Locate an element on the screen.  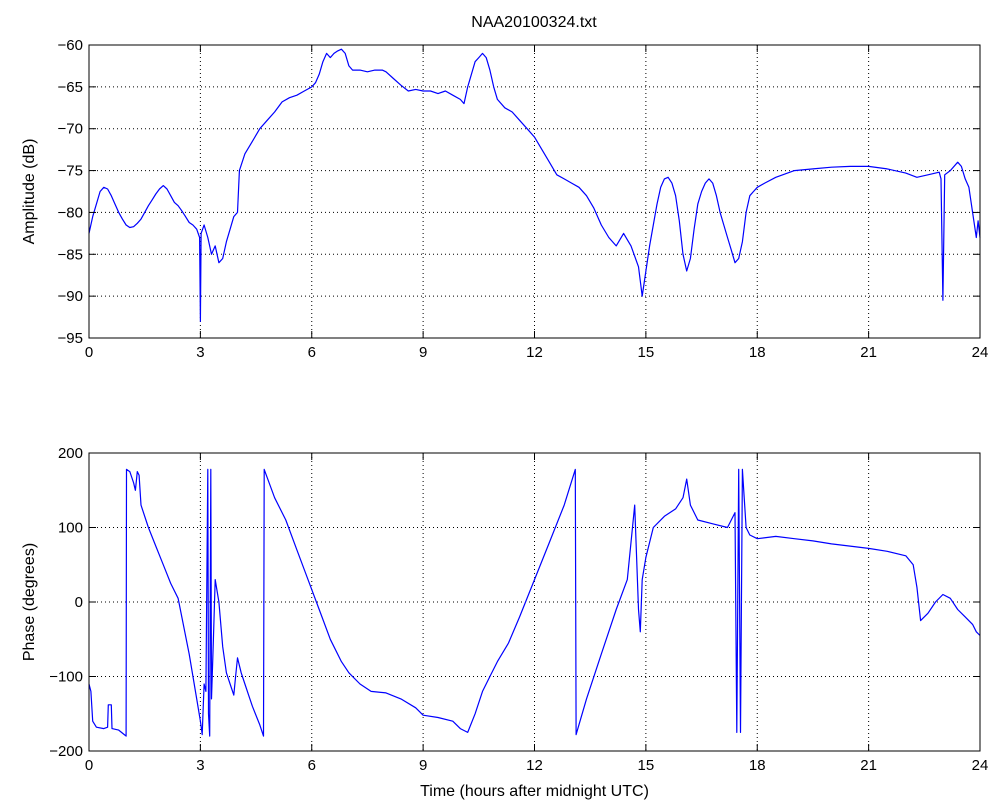
y-tick-label: −75 is located at coordinates (70, 171).